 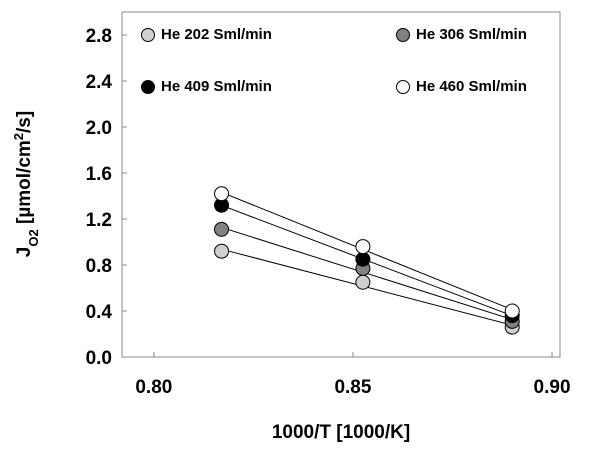 I want to click on x-tick-label: 0.85, so click(x=352, y=387).